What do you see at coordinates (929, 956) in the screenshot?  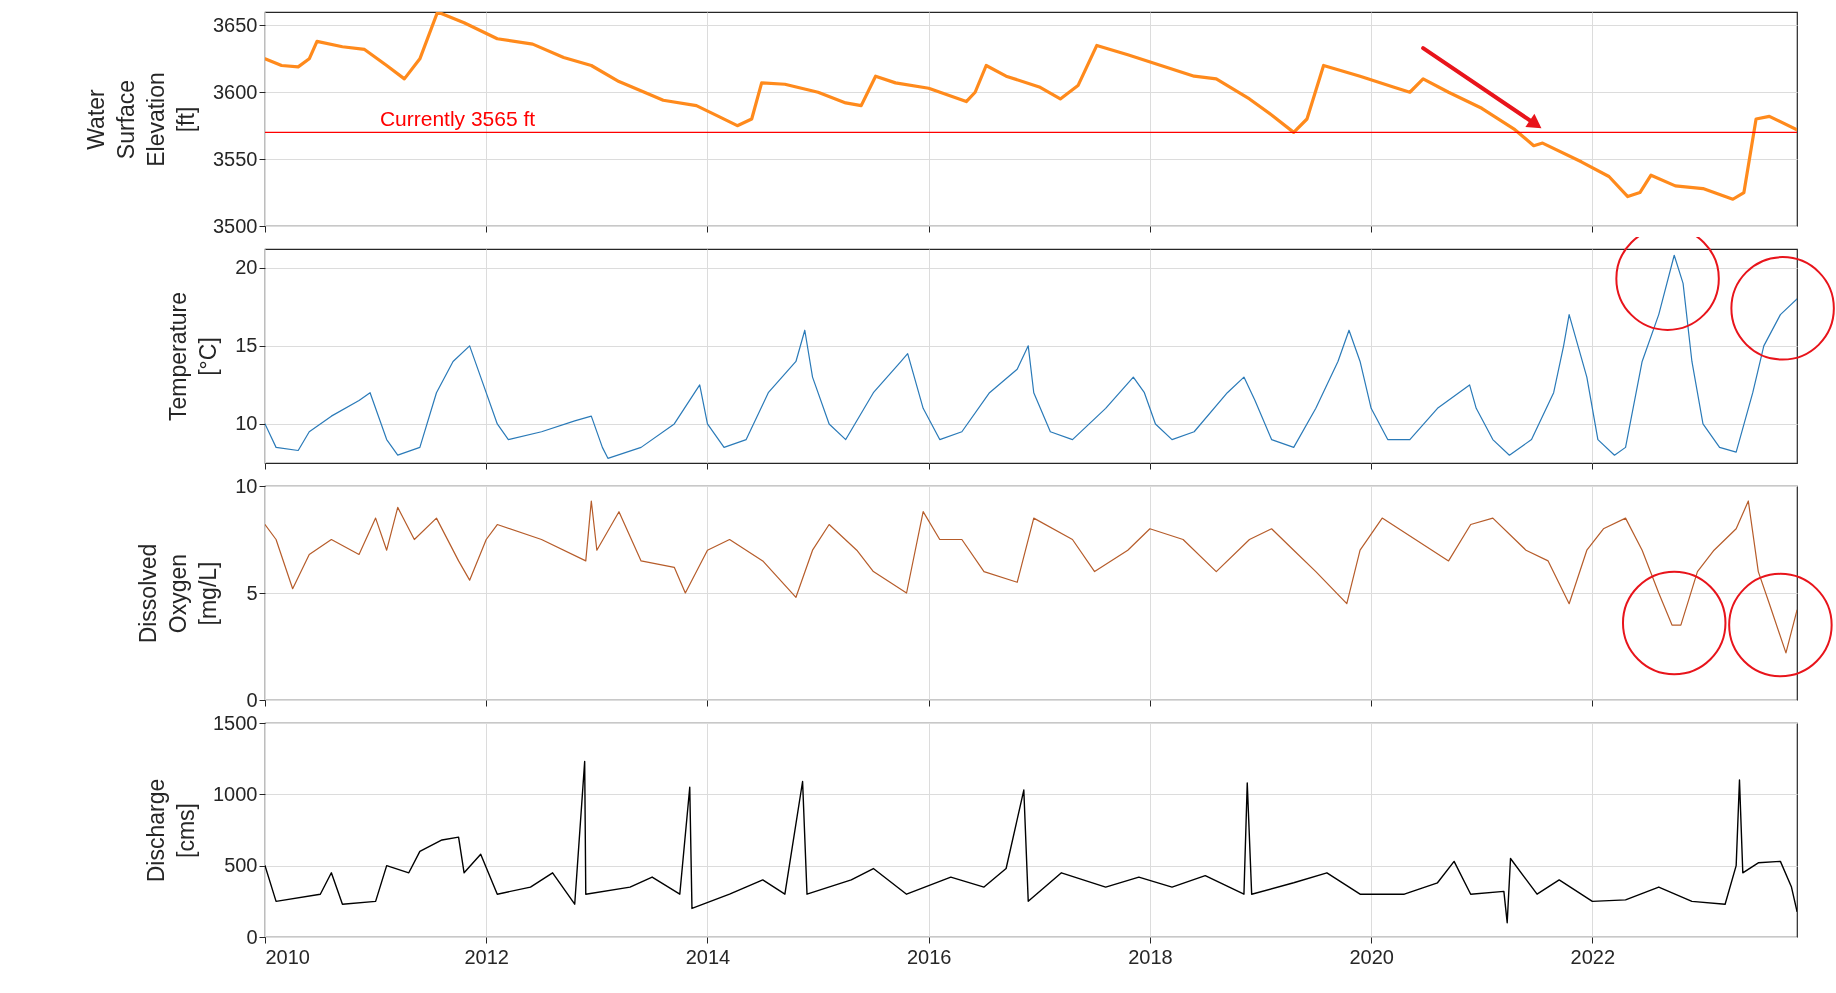 I see `x-tick-label: 2016` at bounding box center [929, 956].